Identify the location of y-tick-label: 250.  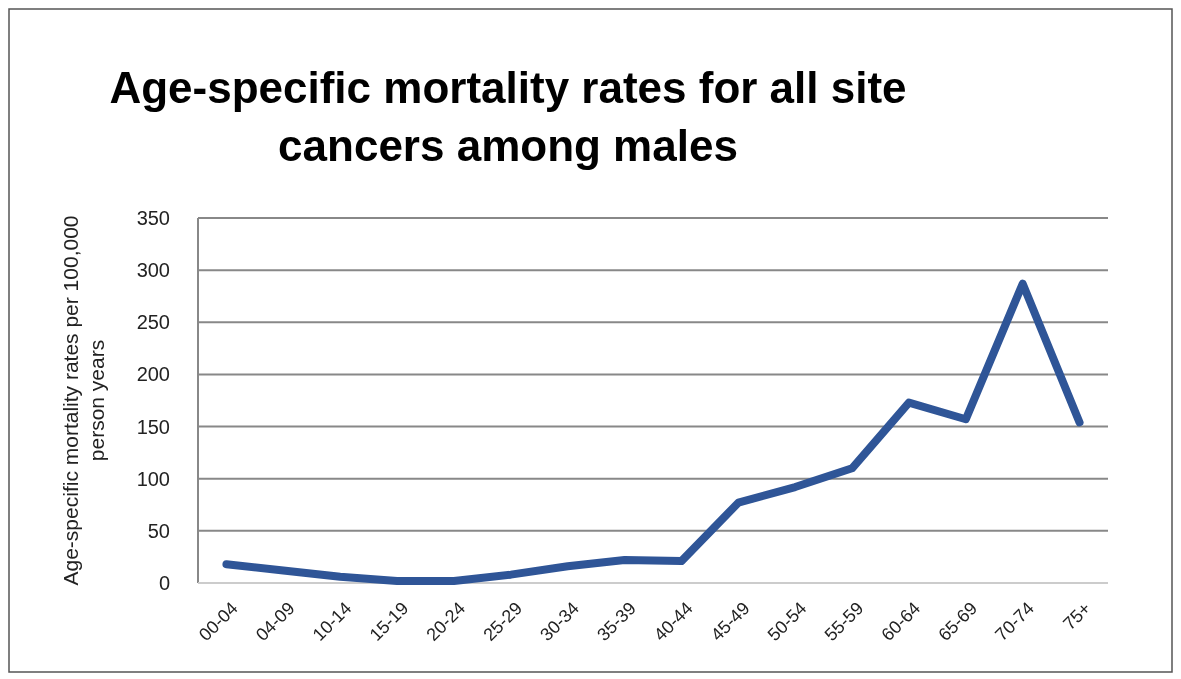
(153, 322).